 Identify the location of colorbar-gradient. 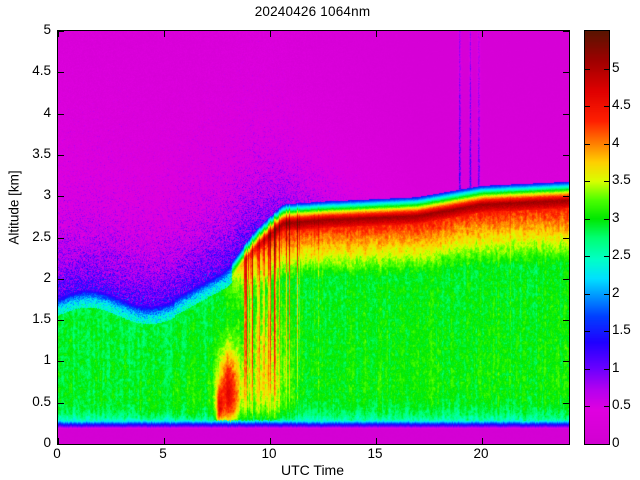
(597, 237).